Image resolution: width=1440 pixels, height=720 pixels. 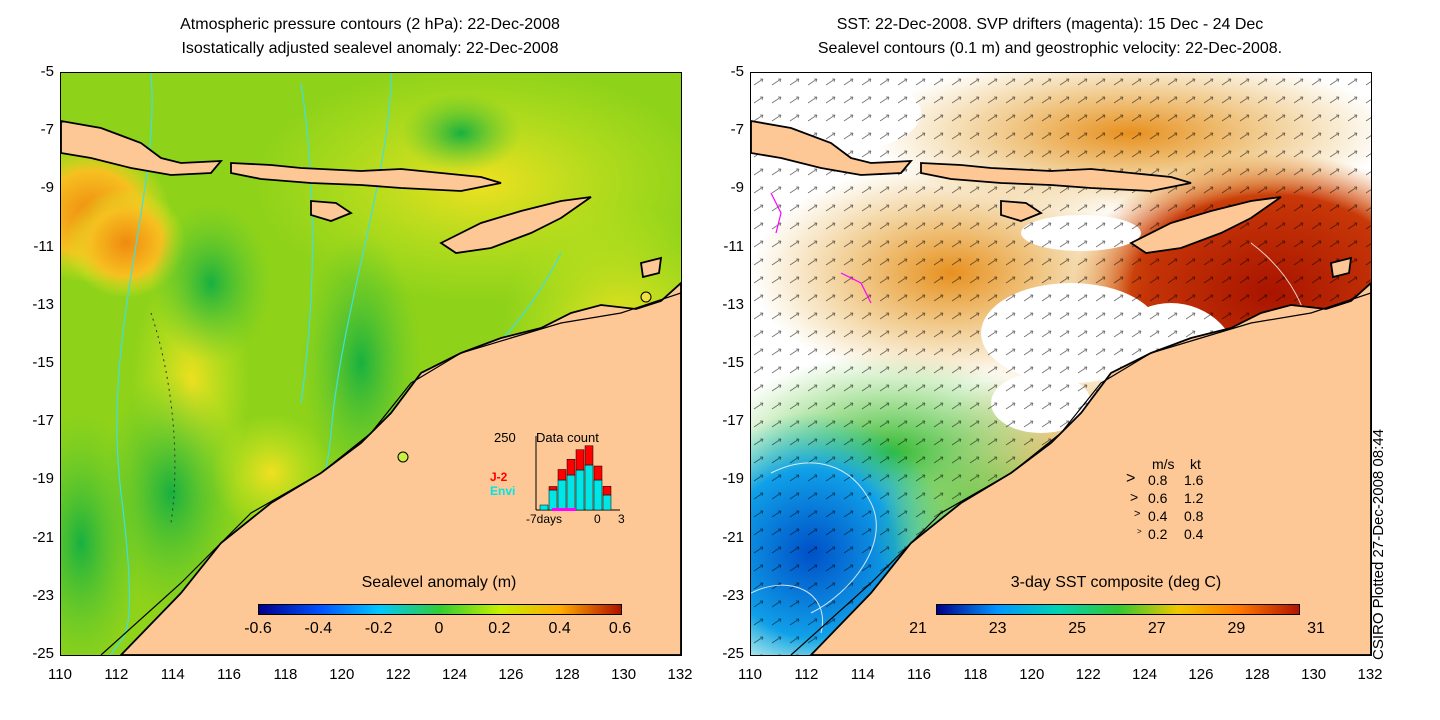 What do you see at coordinates (258, 628) in the screenshot?
I see `colorbar-tick-label: -0.6` at bounding box center [258, 628].